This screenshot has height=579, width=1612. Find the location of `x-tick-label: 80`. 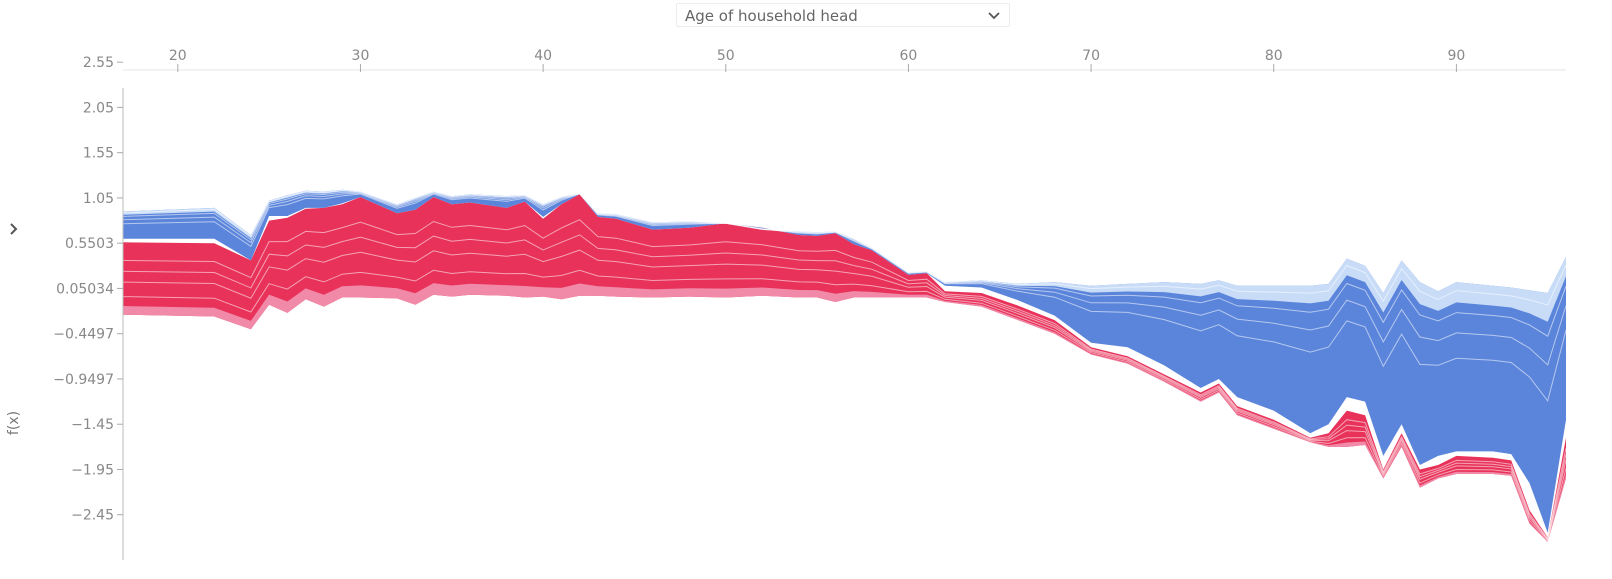

x-tick-label: 80 is located at coordinates (1274, 56).